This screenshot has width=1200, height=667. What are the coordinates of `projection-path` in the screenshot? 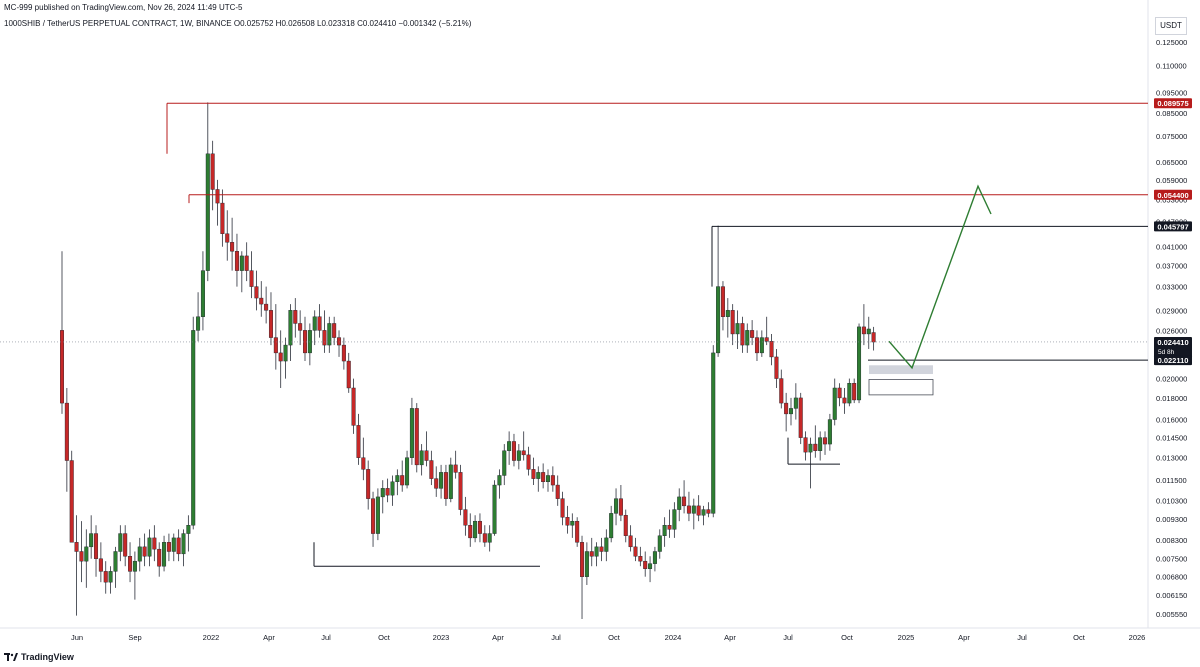 It's located at (940, 277).